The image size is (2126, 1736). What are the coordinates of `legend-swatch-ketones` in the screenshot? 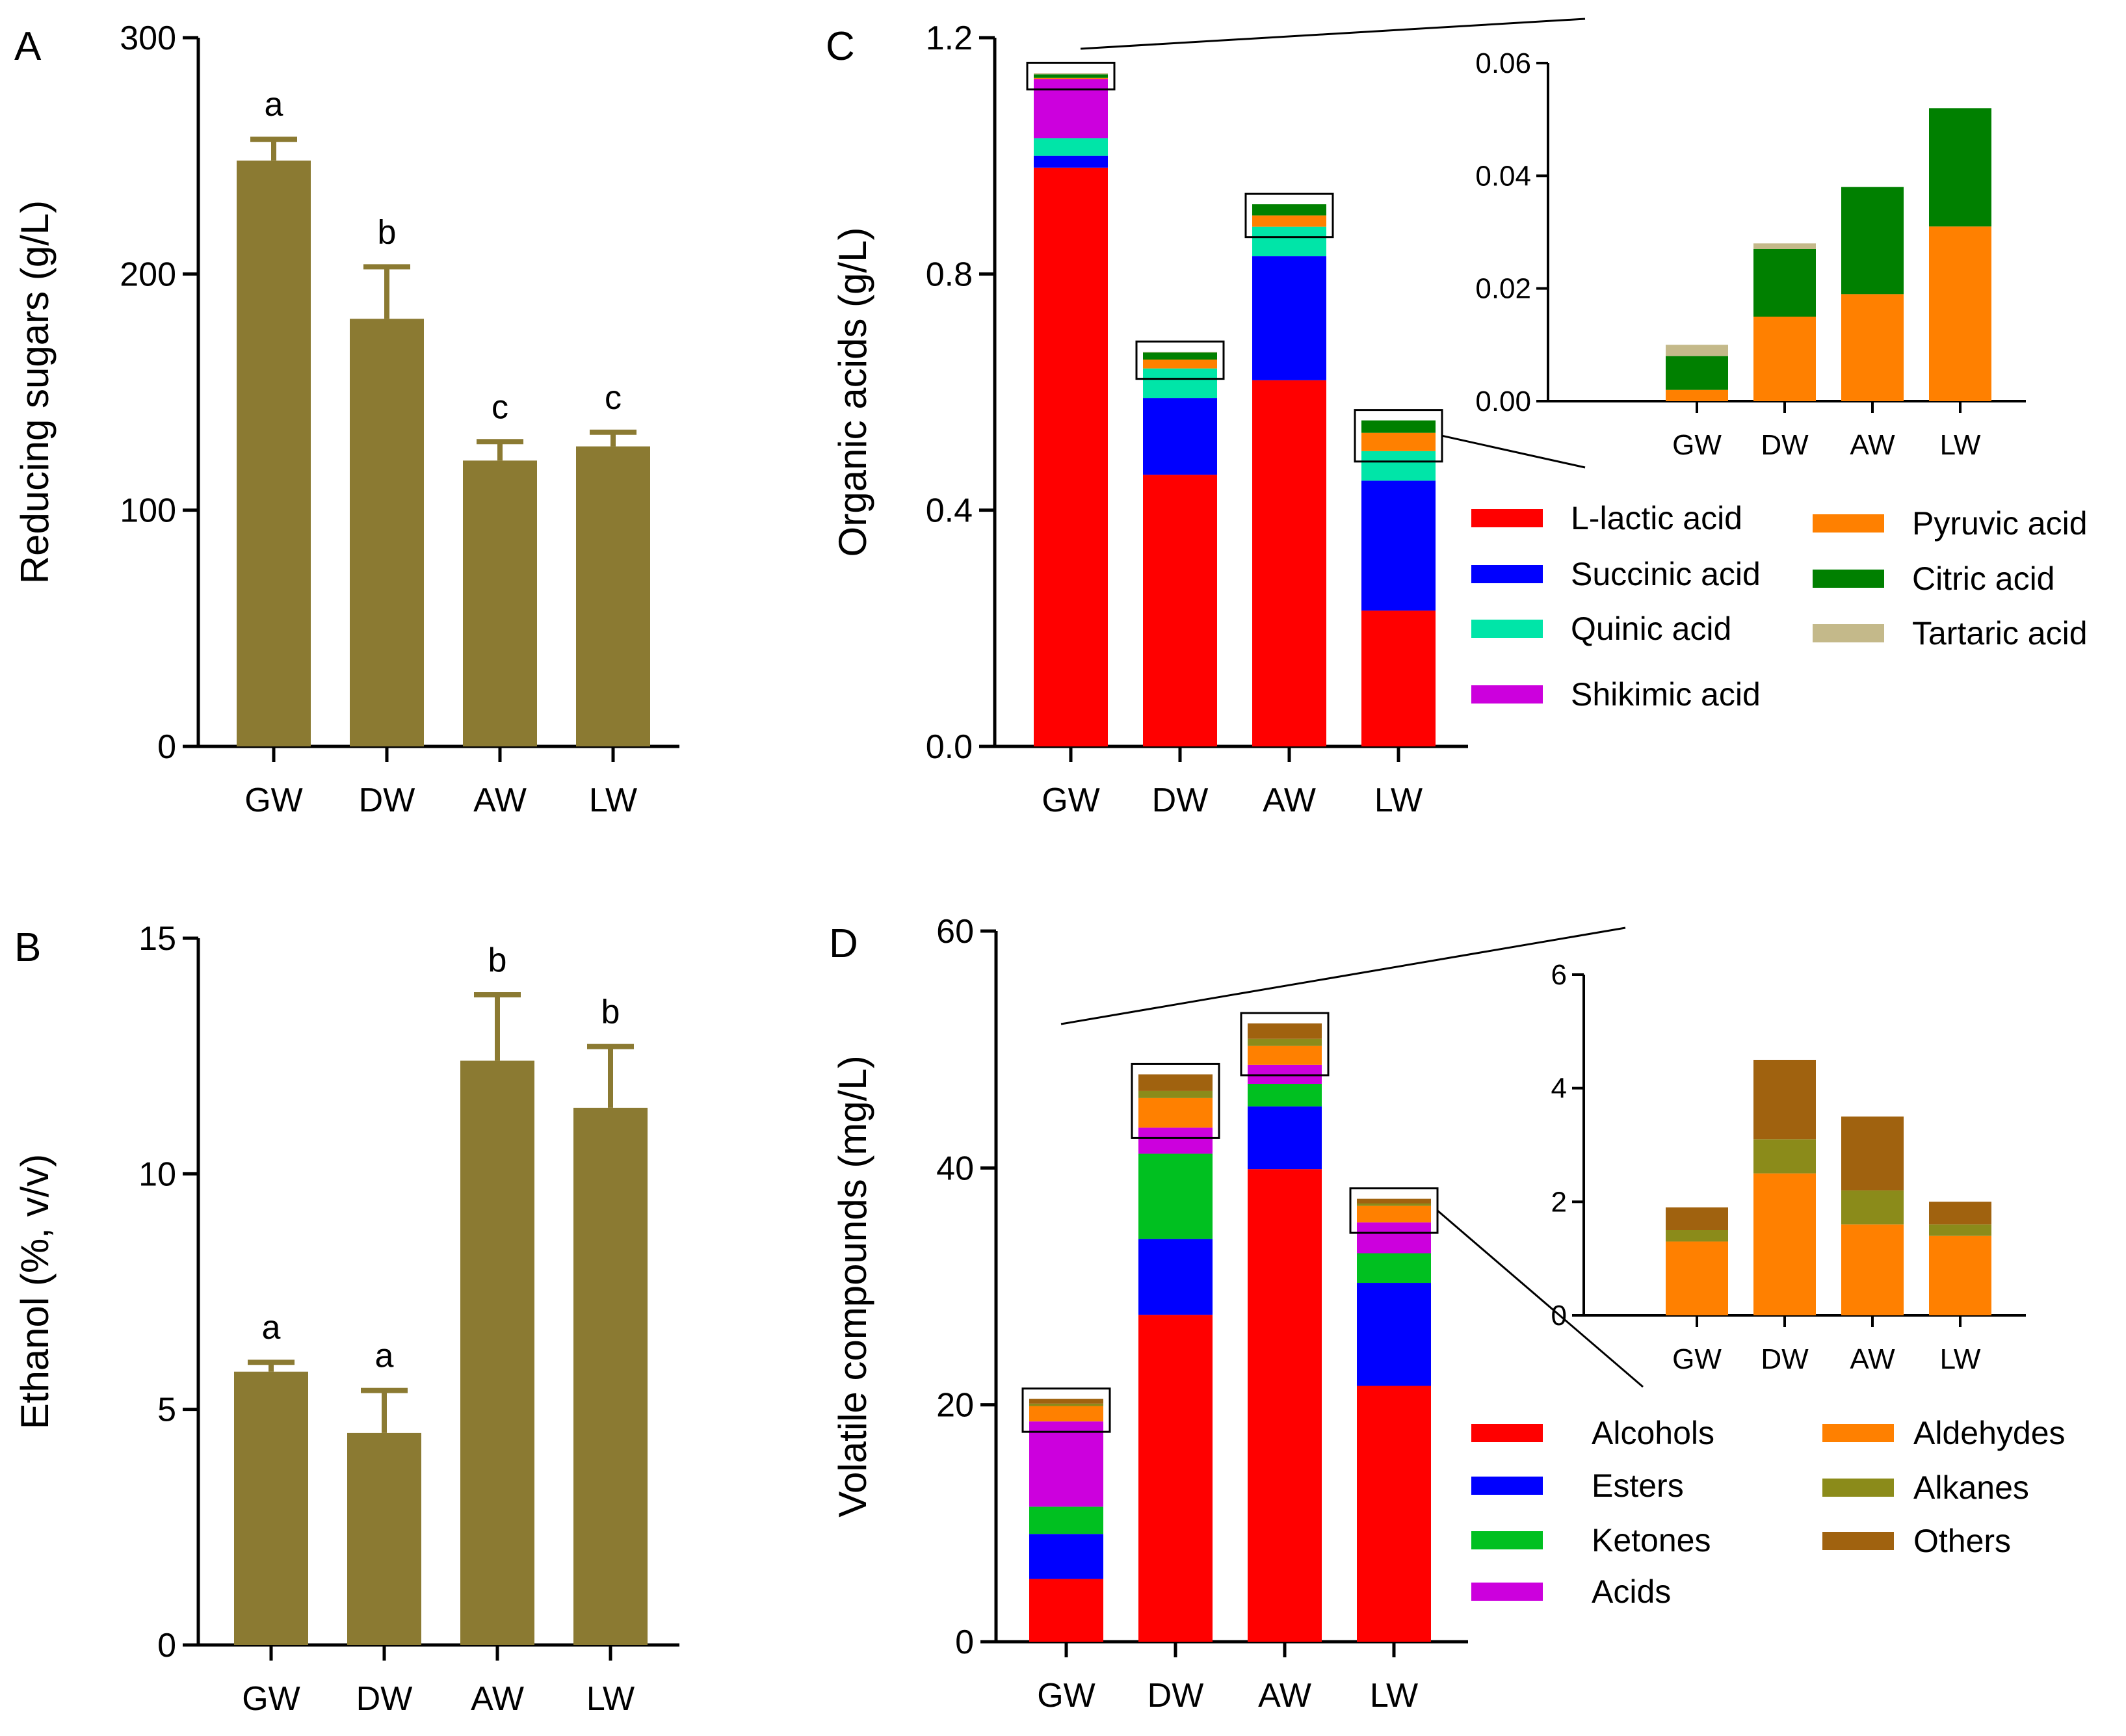 It's located at (1507, 1540).